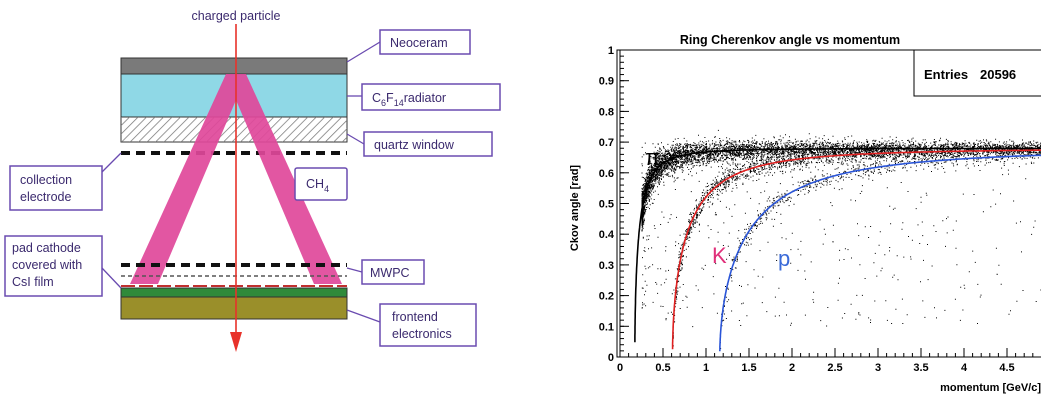  I want to click on pad-label-line3: CsI film, so click(33, 282).